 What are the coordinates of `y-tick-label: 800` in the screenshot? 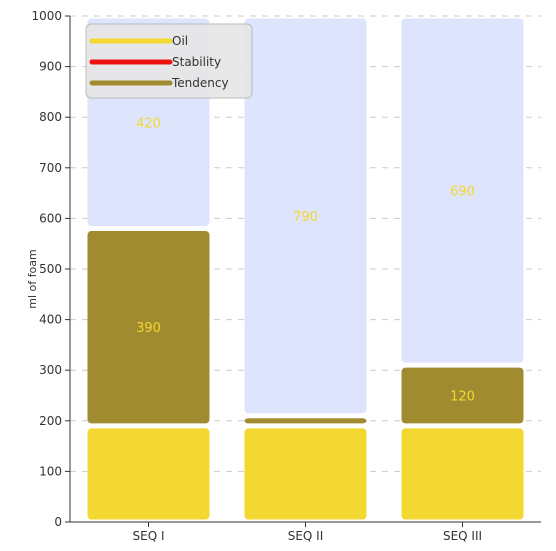 It's located at (50, 117).